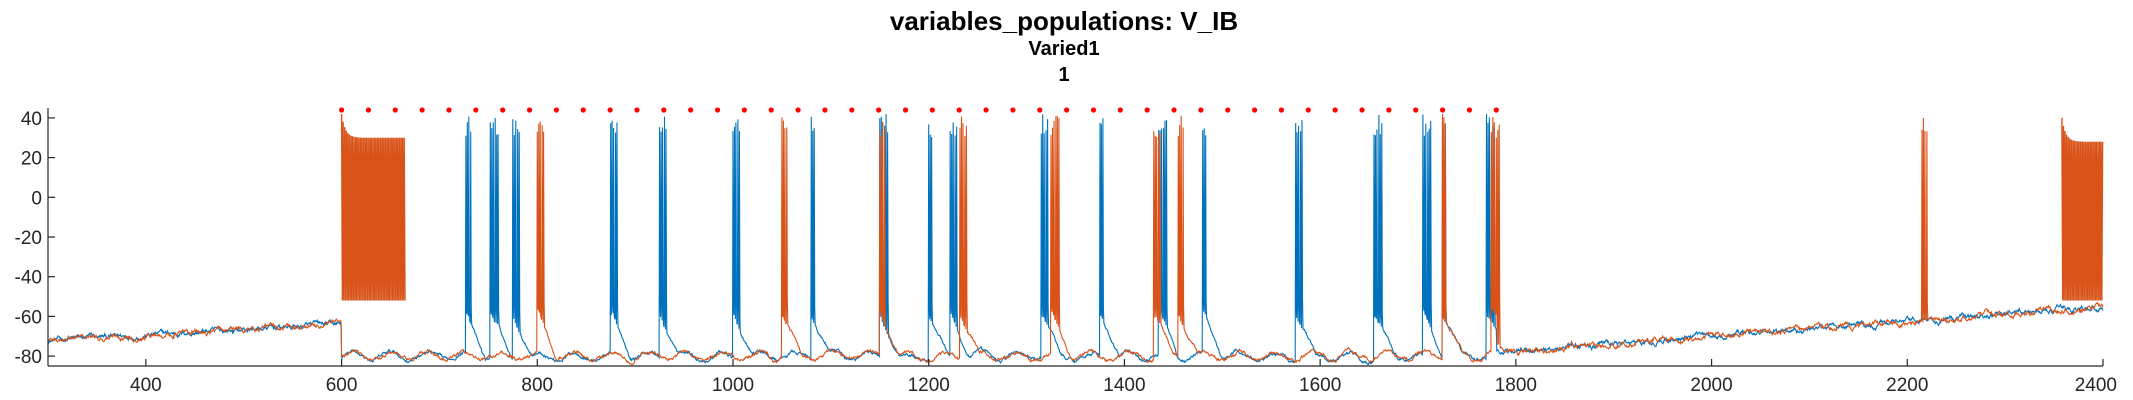 The image size is (2133, 400). Describe the element at coordinates (1063, 49) in the screenshot. I see `chart-subtitle: Varied1` at that location.